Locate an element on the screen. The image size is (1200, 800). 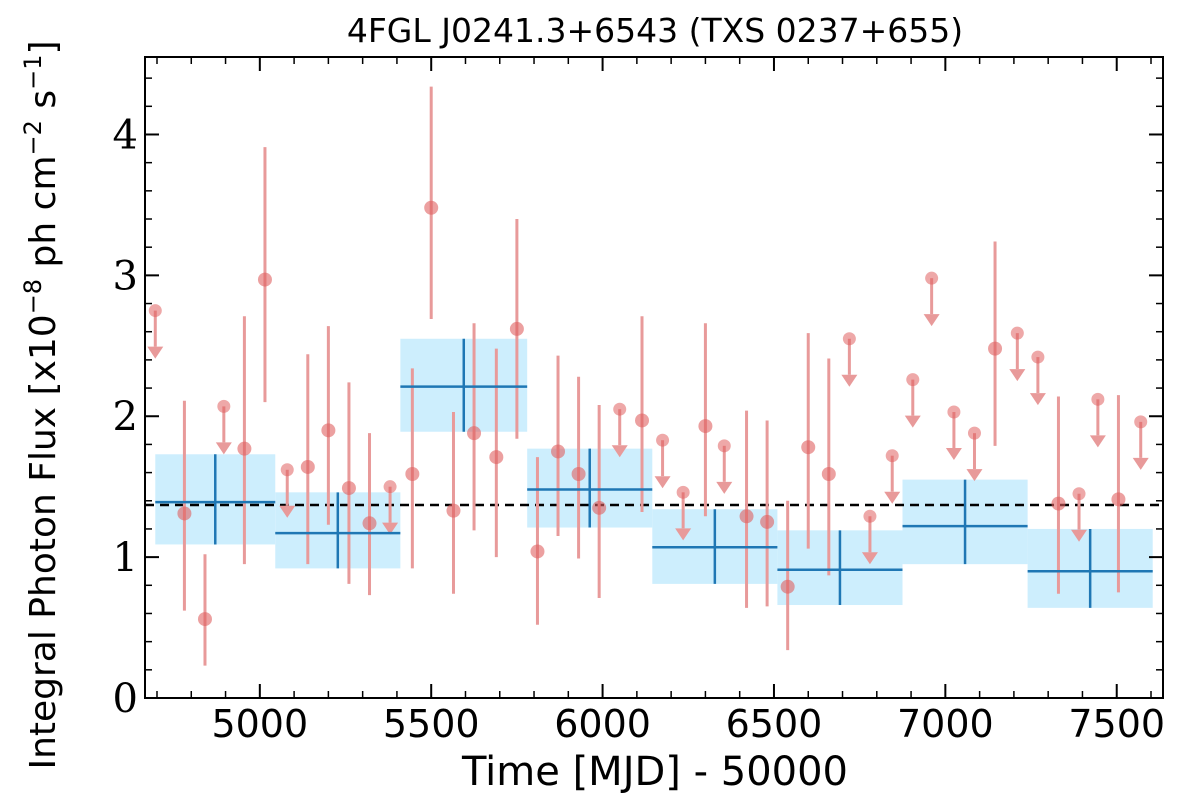
y-tick-label: 3 is located at coordinates (125, 276).